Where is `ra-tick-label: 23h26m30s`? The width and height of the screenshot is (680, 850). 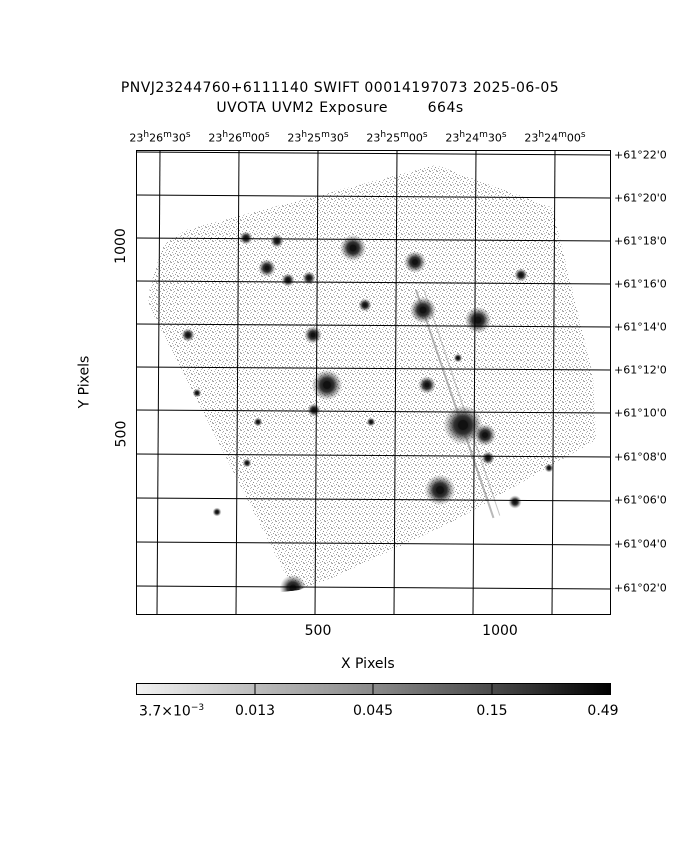
ra-tick-label: 23h26m30s is located at coordinates (160, 137).